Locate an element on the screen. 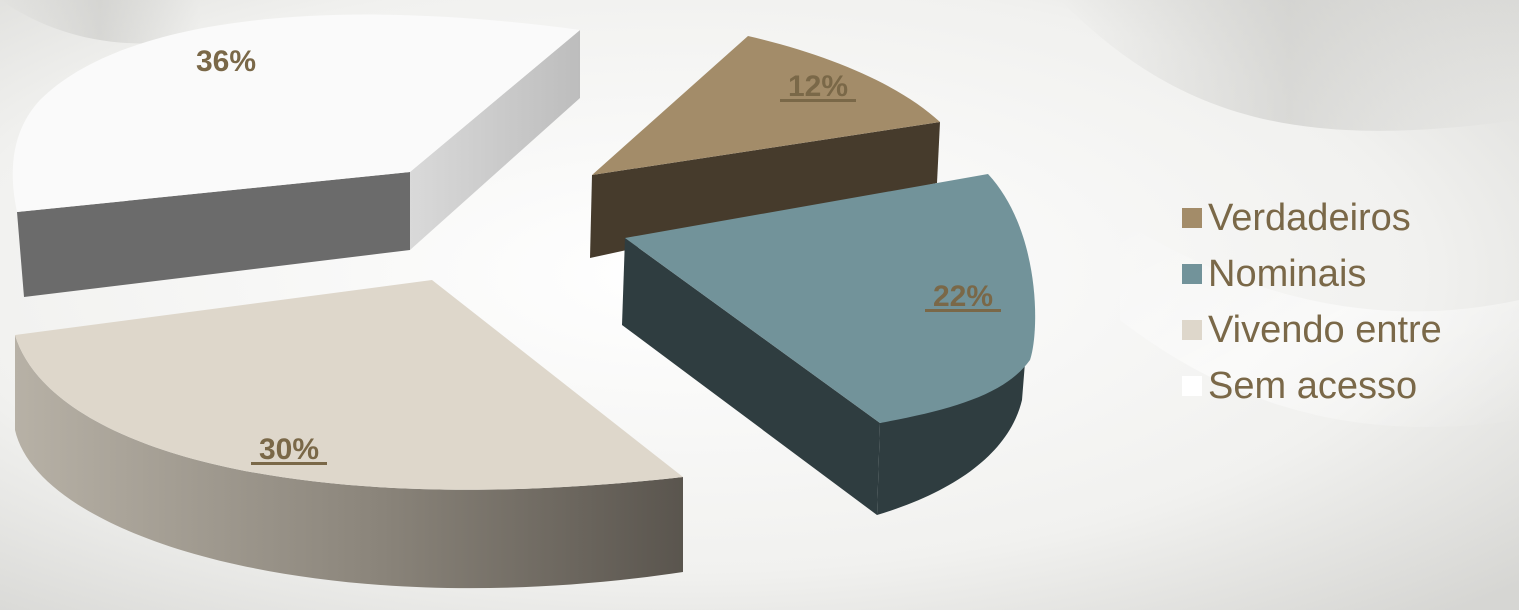  data-label-nominais: 22% is located at coordinates (963, 296).